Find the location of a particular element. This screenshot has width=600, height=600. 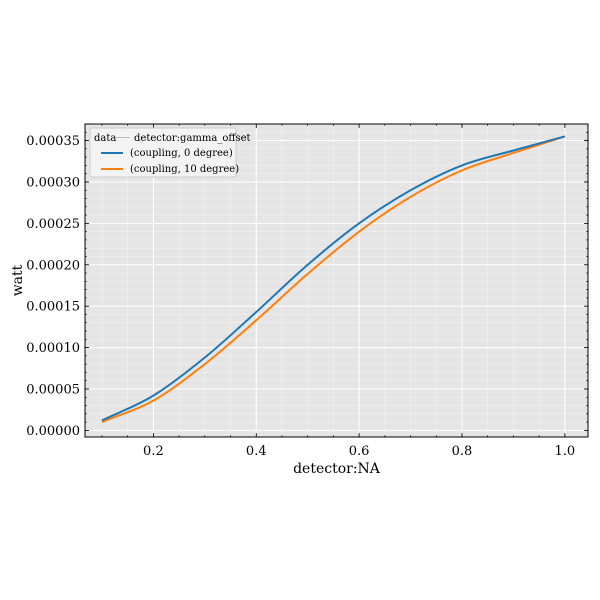

x-tick-label: 0.8 is located at coordinates (462, 451).